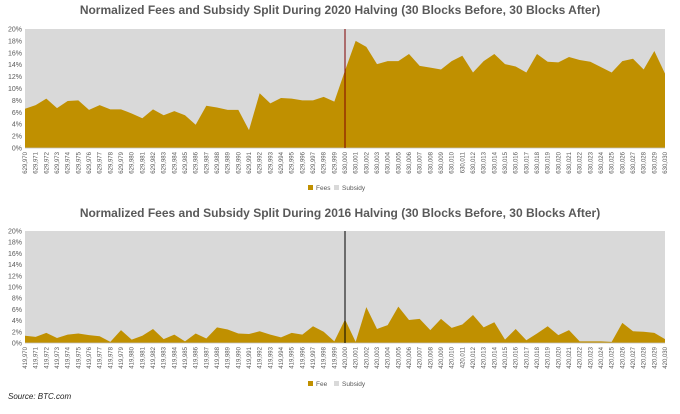 The height and width of the screenshot is (414, 680). What do you see at coordinates (229, 162) in the screenshot?
I see `chart1-xtick-label: 629,989` at bounding box center [229, 162].